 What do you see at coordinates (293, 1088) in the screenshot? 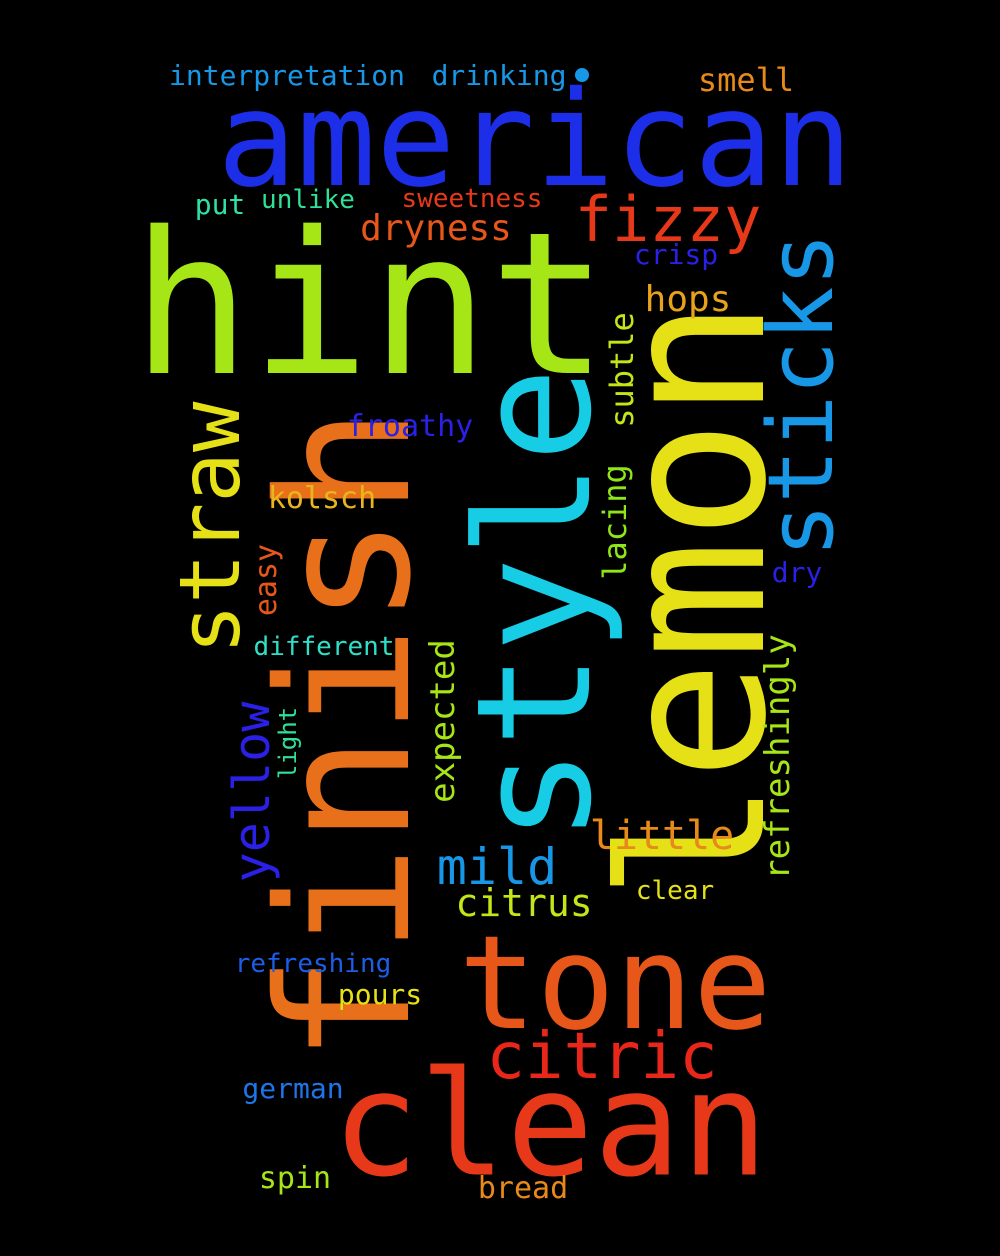
I see `word-german: german` at bounding box center [293, 1088].